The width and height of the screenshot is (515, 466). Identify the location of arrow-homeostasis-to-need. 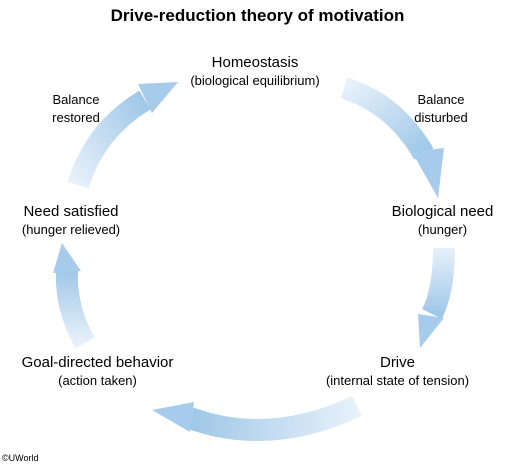
(387, 118).